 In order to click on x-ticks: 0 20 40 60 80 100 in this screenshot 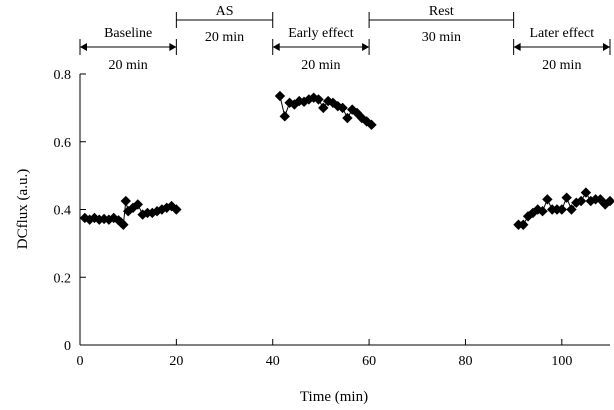, I will do `click(324, 354)`.